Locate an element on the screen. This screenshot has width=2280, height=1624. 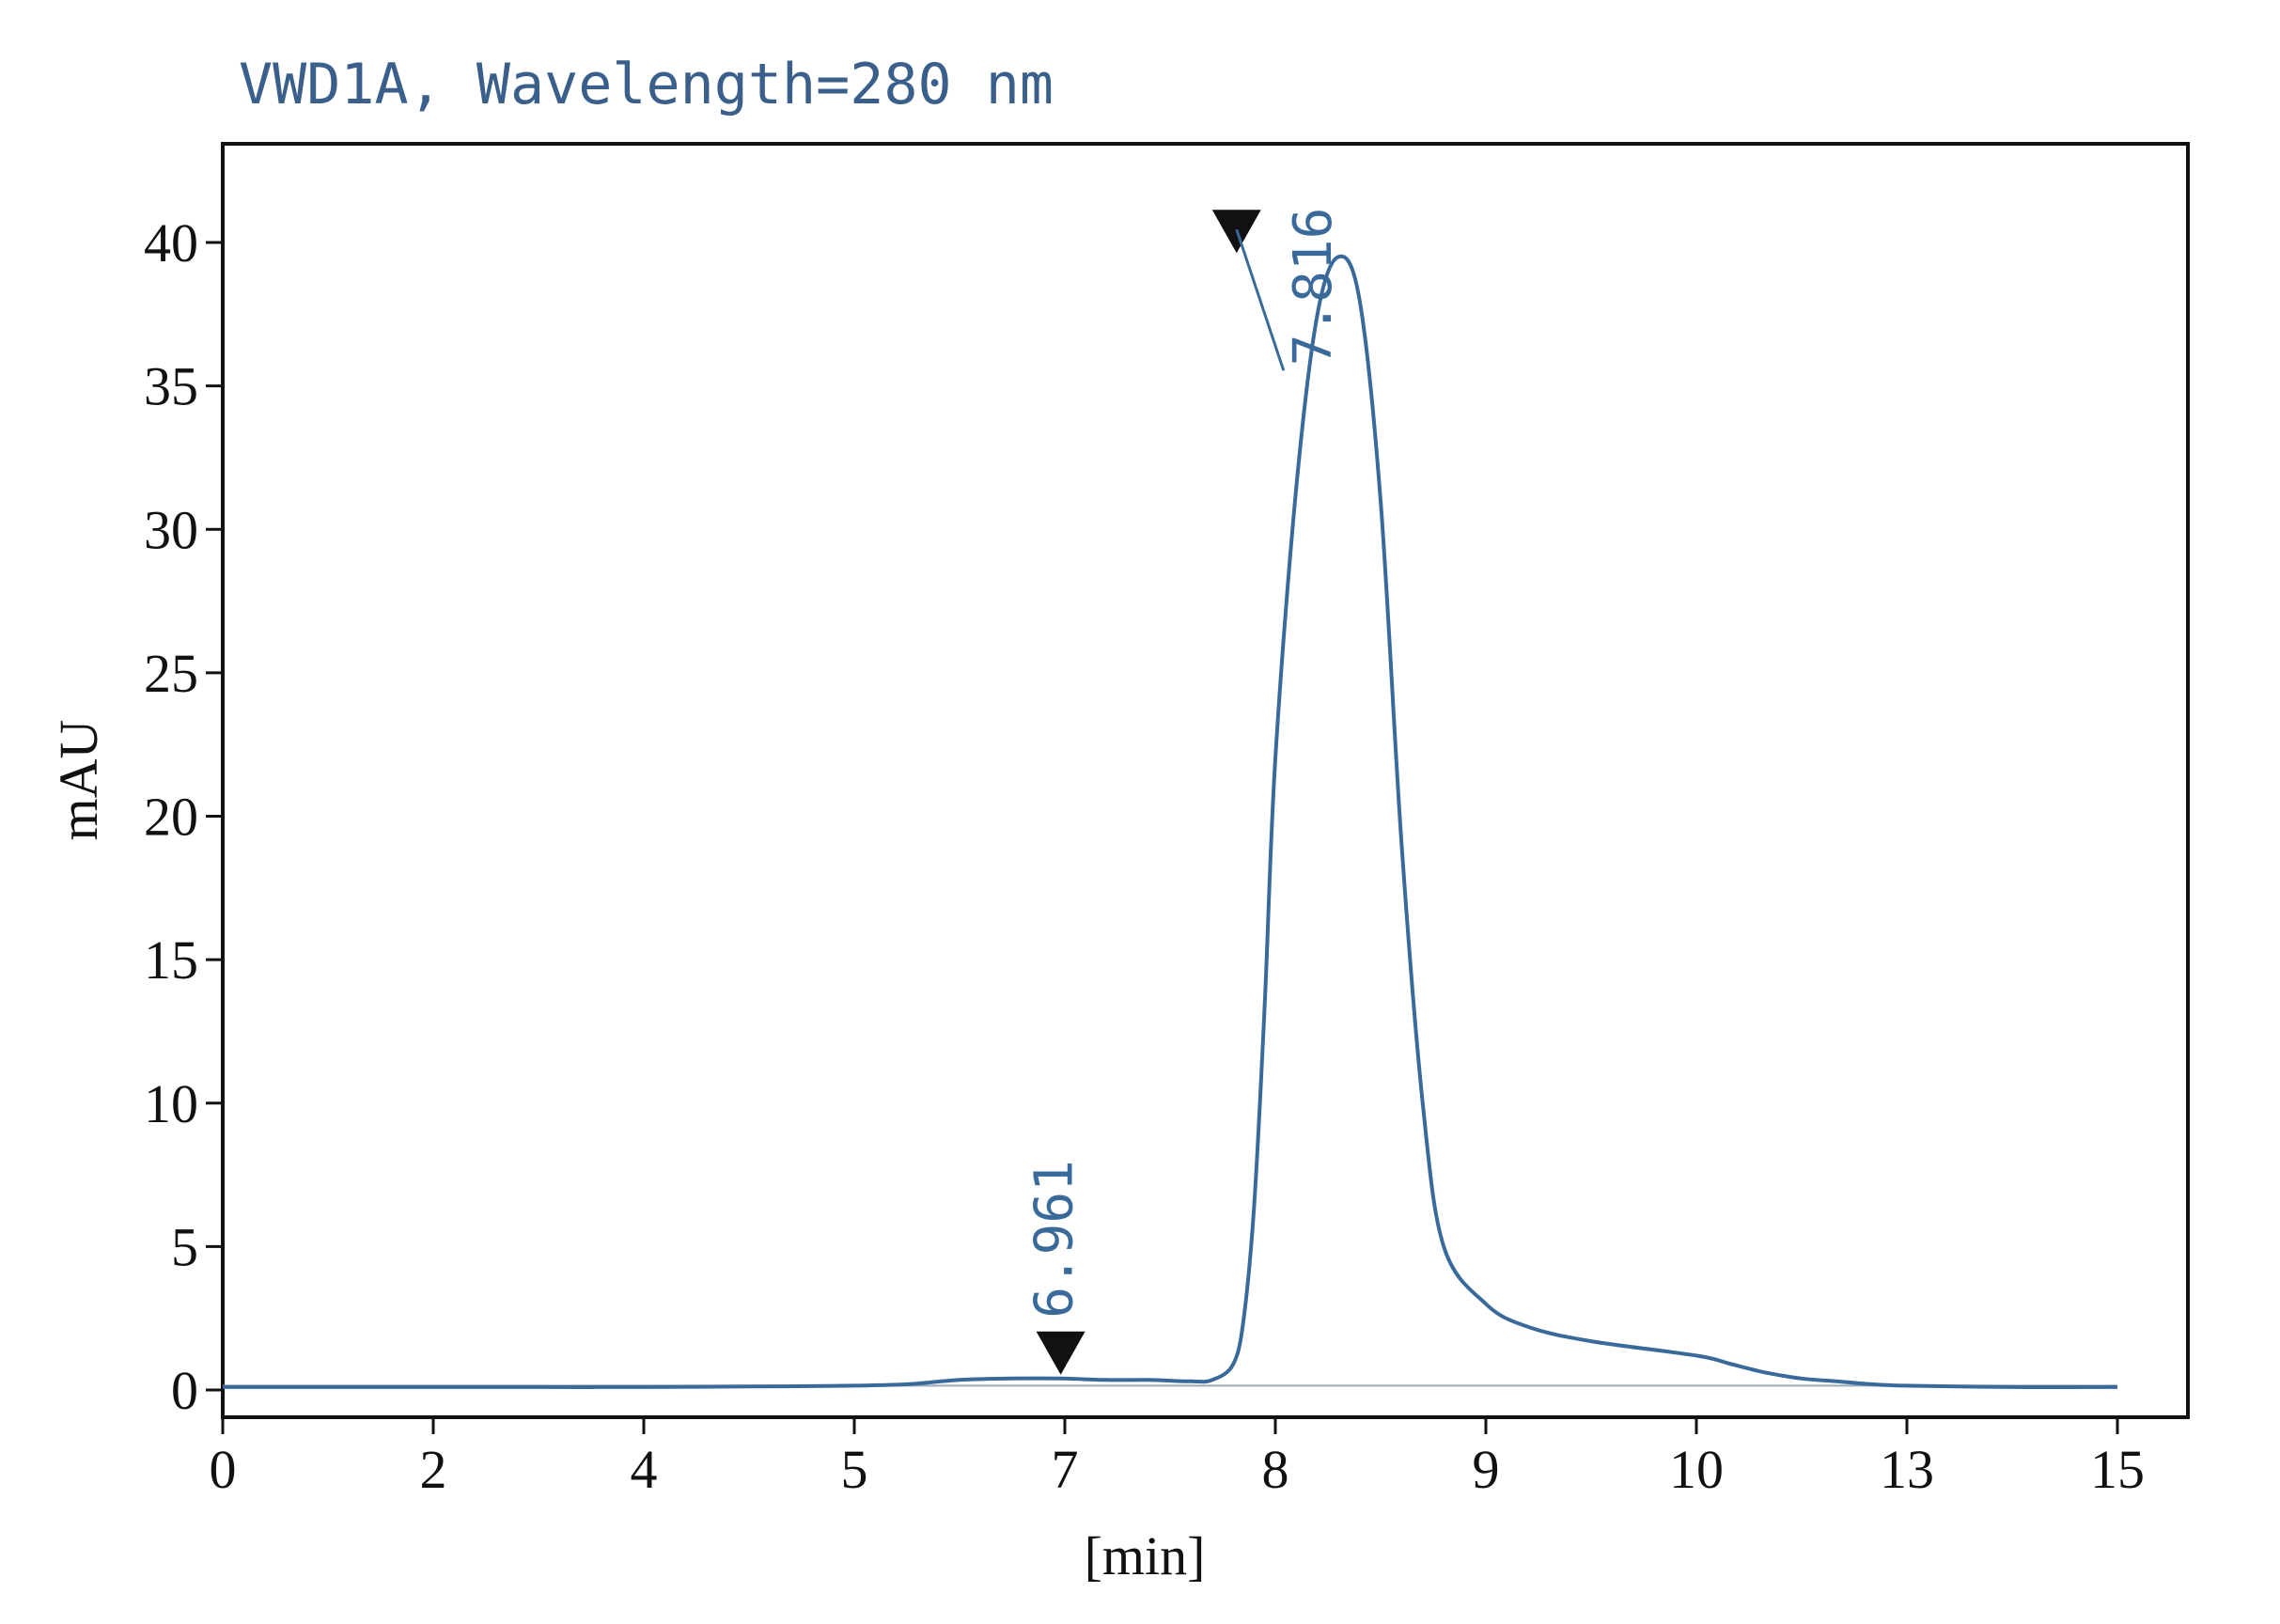
x-tick-label: 10 is located at coordinates (1696, 1469).